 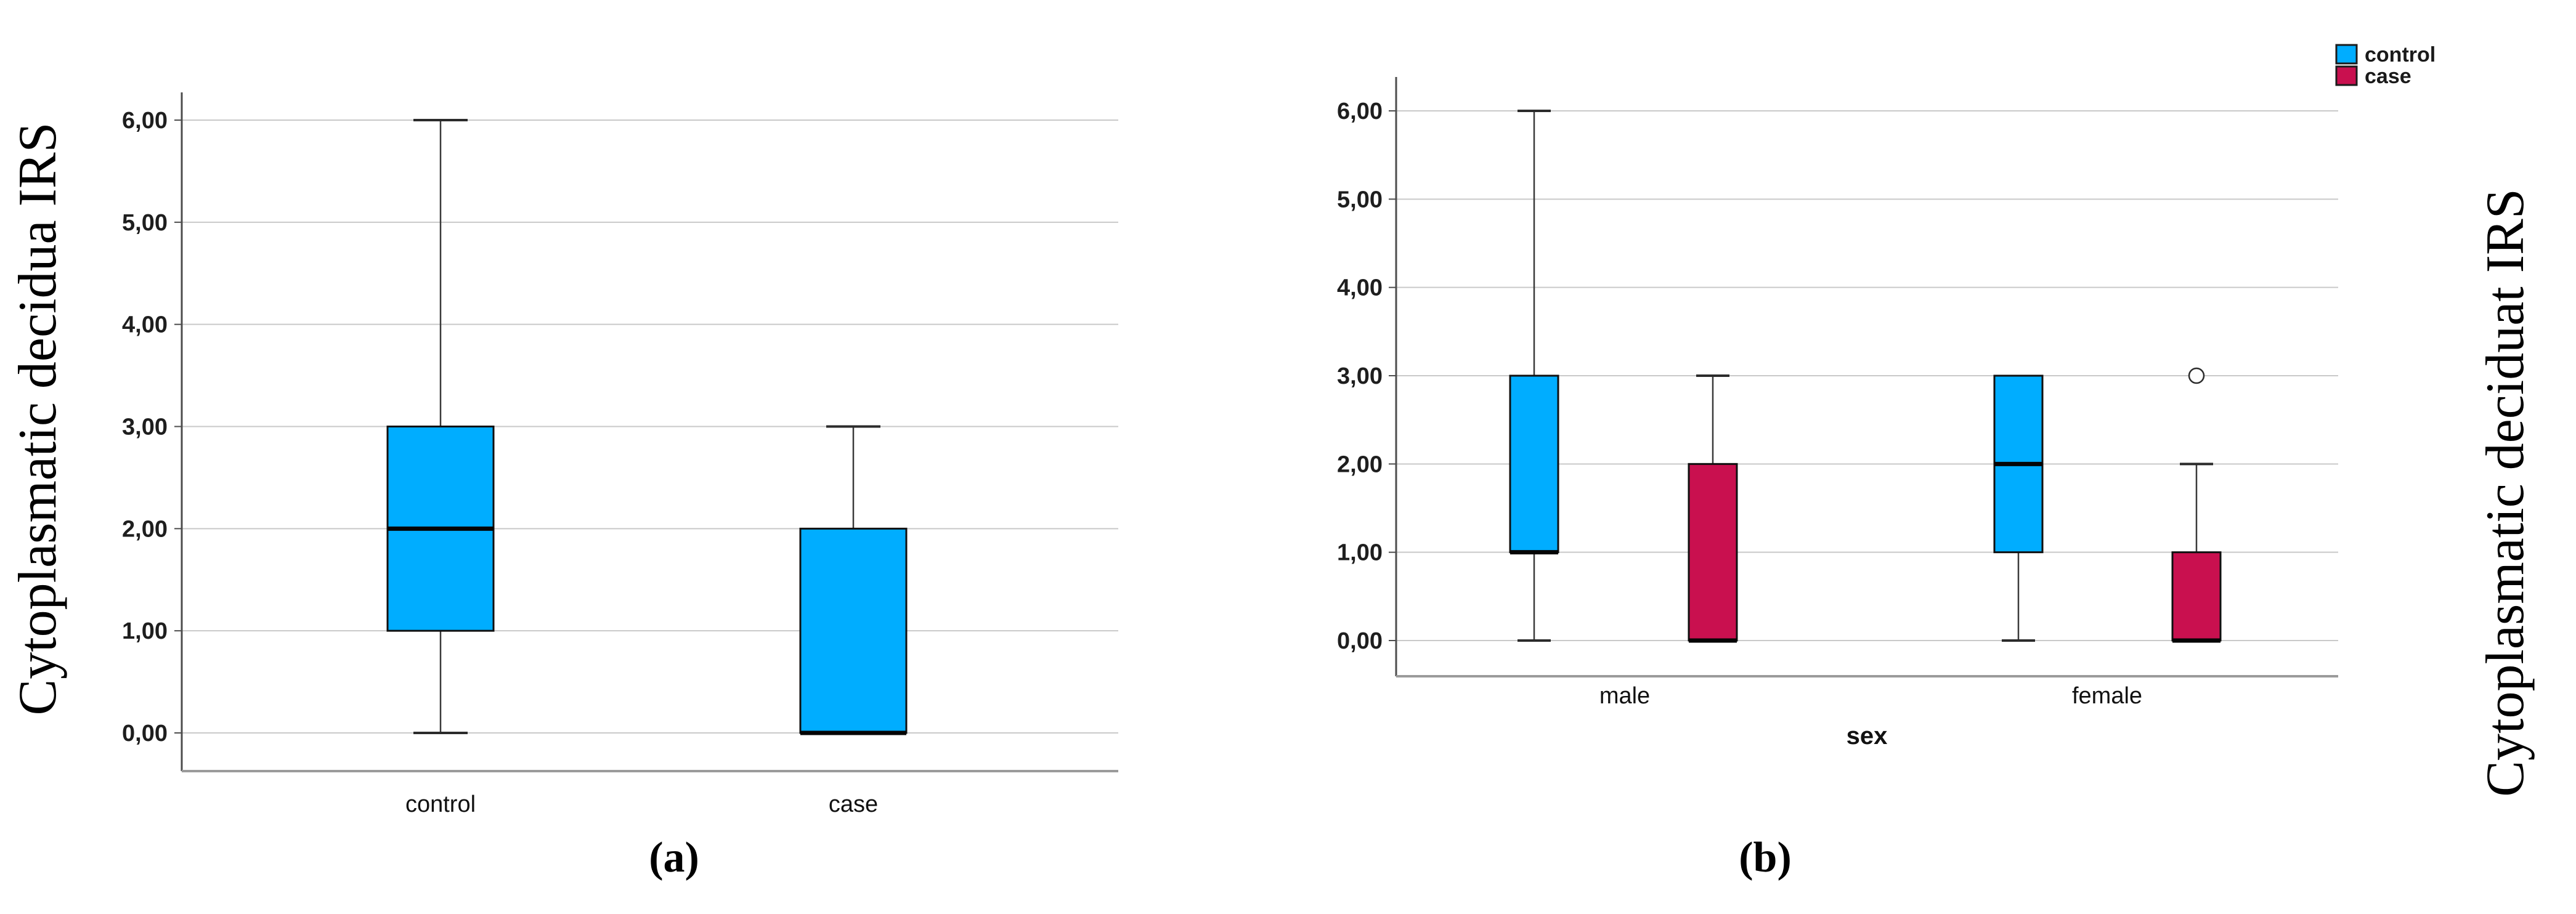 I want to click on legend: control case, so click(x=2385, y=65).